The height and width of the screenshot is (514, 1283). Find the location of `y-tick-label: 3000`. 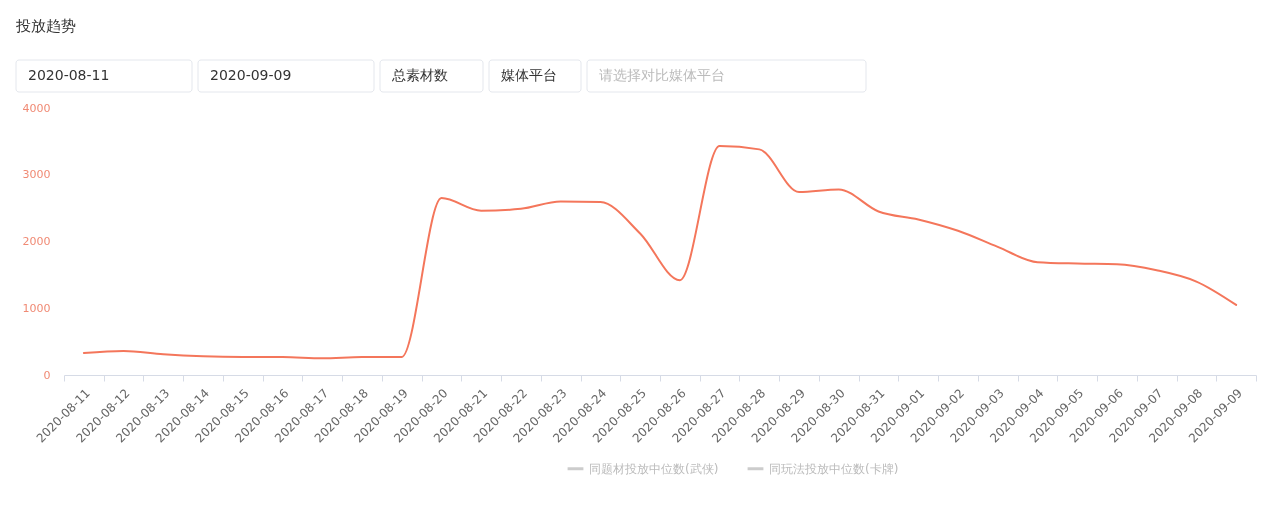

y-tick-label: 3000 is located at coordinates (36, 175).